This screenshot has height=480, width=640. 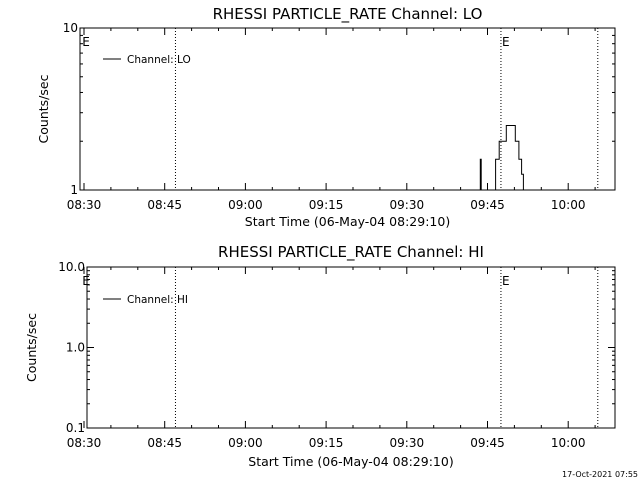 I want to click on y-tick-label: 1, so click(x=74, y=190).